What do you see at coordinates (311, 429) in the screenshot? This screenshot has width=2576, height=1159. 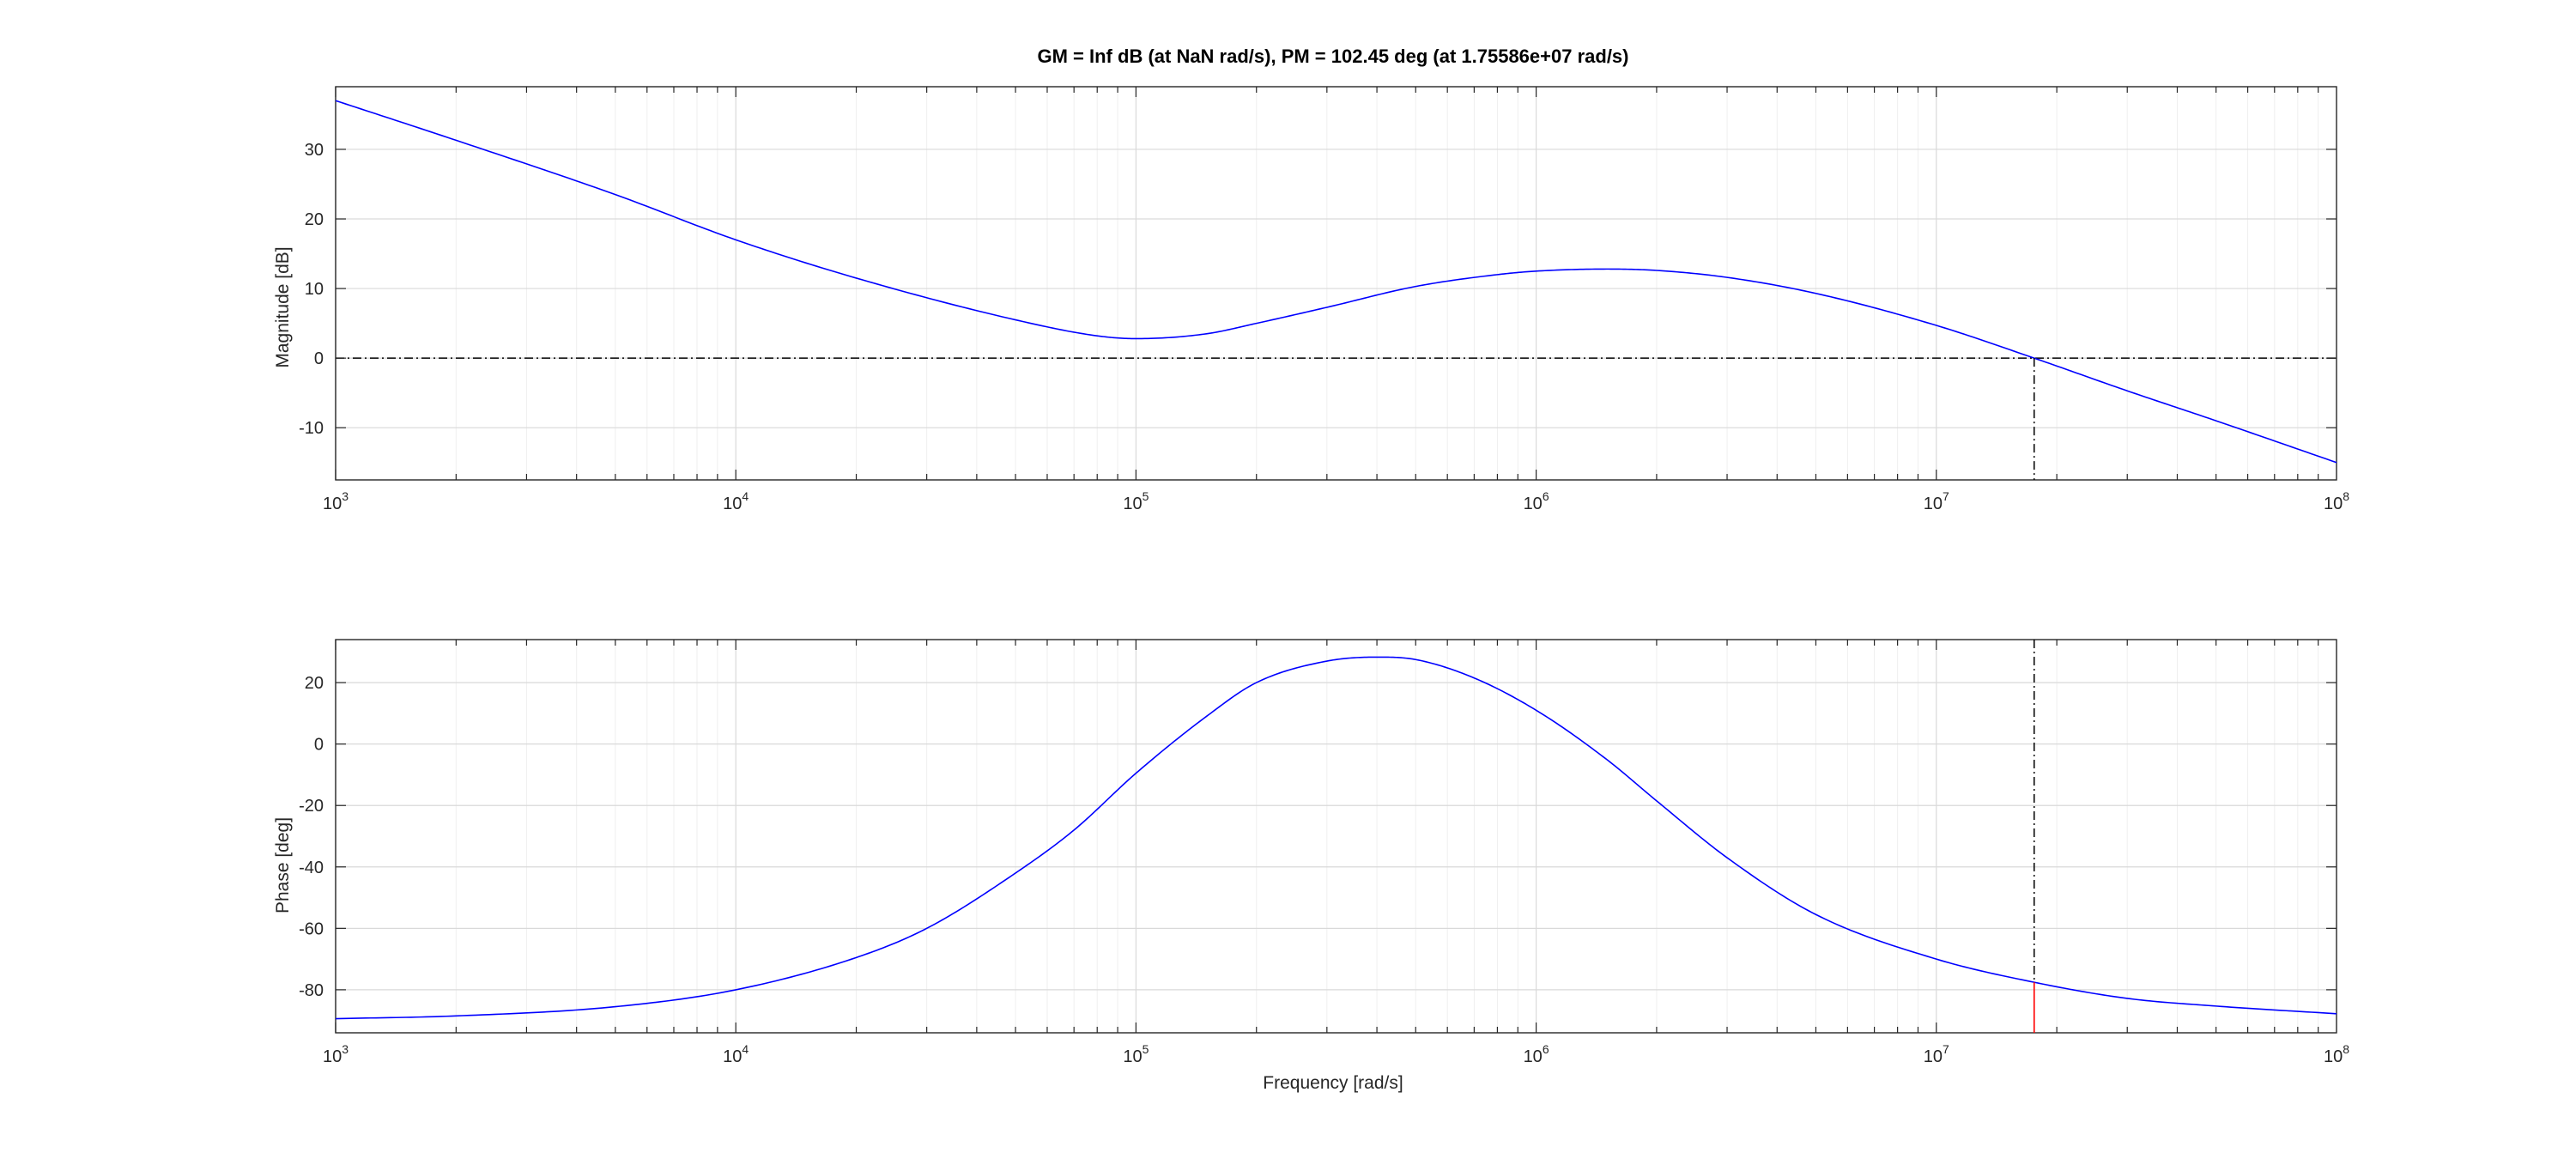 I see `y-tick-label: -10` at bounding box center [311, 429].